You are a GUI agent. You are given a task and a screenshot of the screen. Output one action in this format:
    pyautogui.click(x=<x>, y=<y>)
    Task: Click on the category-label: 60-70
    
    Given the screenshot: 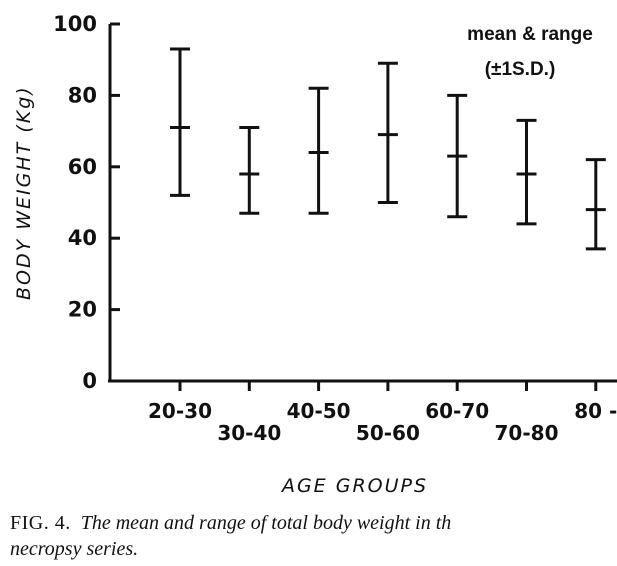 What is the action you would take?
    pyautogui.click(x=457, y=411)
    